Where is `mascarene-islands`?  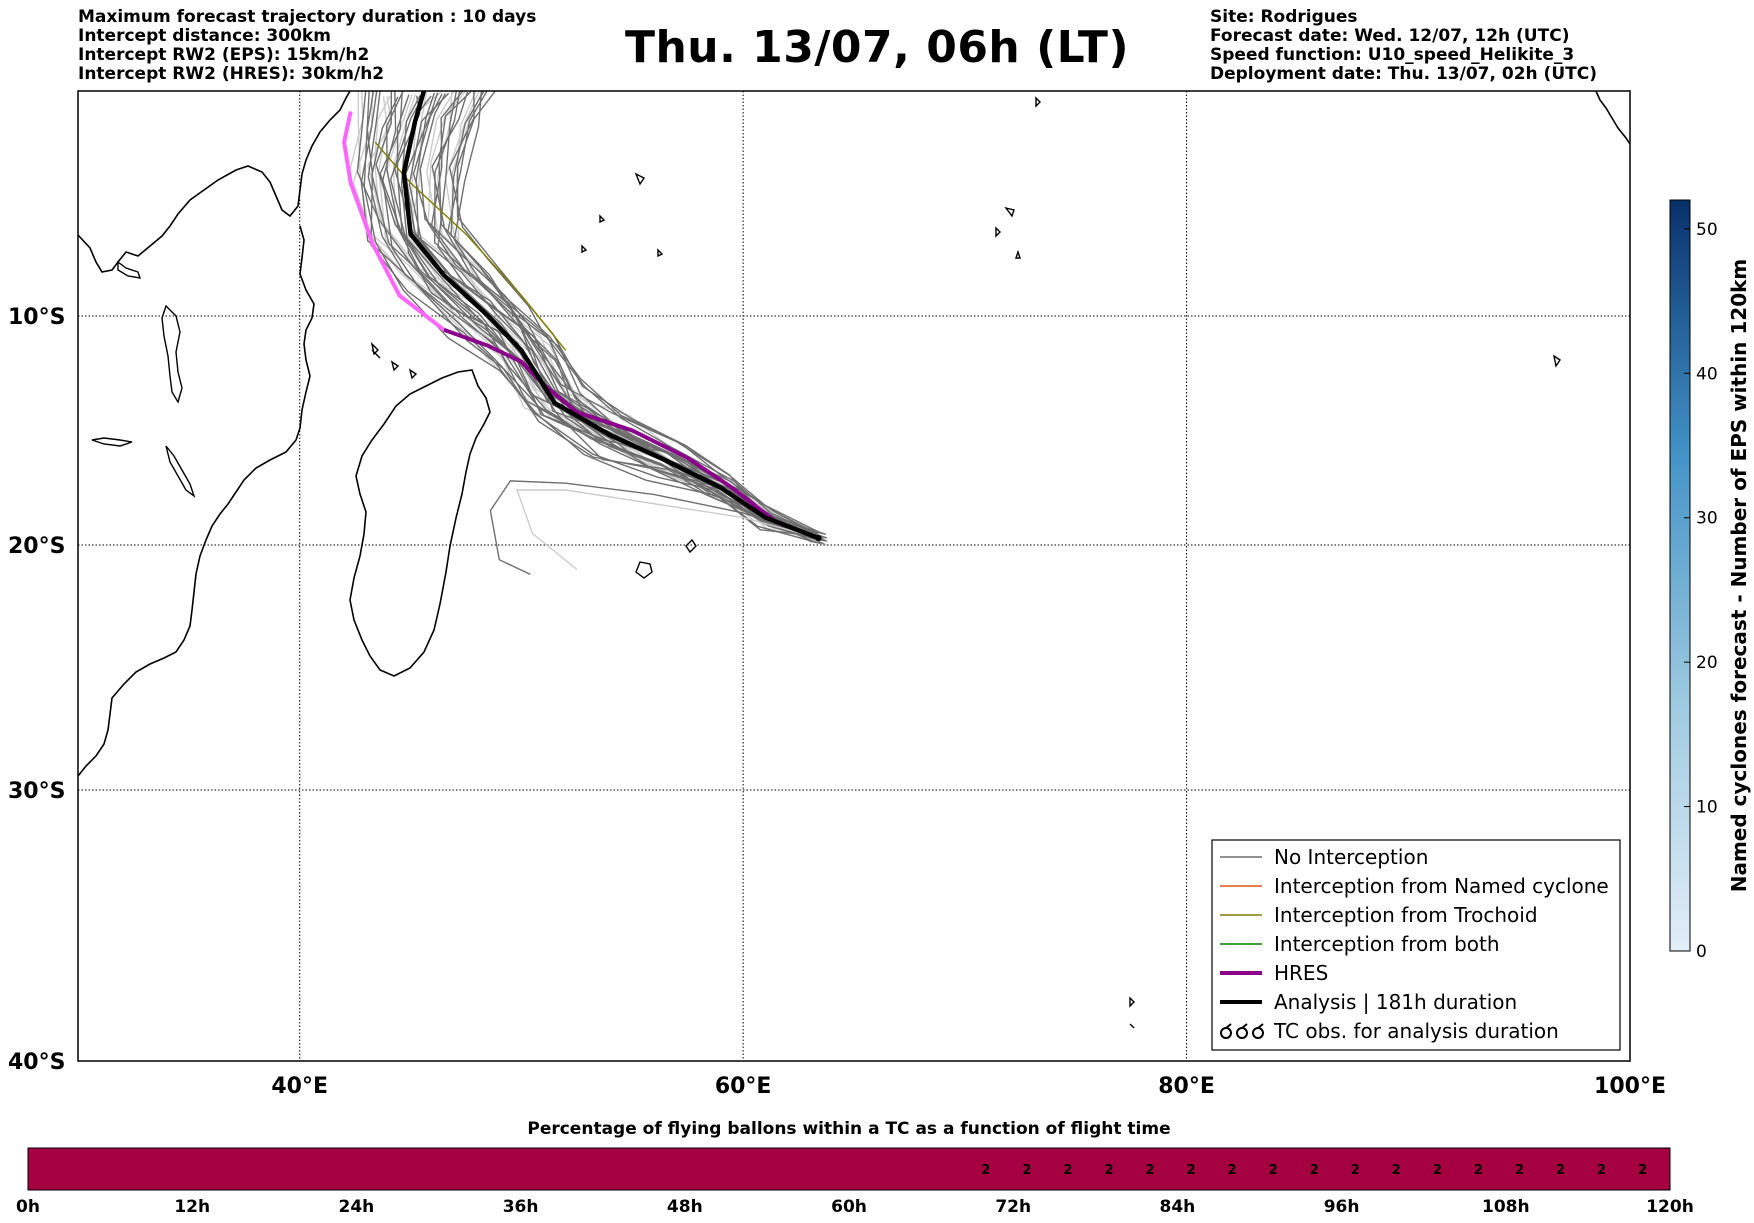 mascarene-islands is located at coordinates (666, 558).